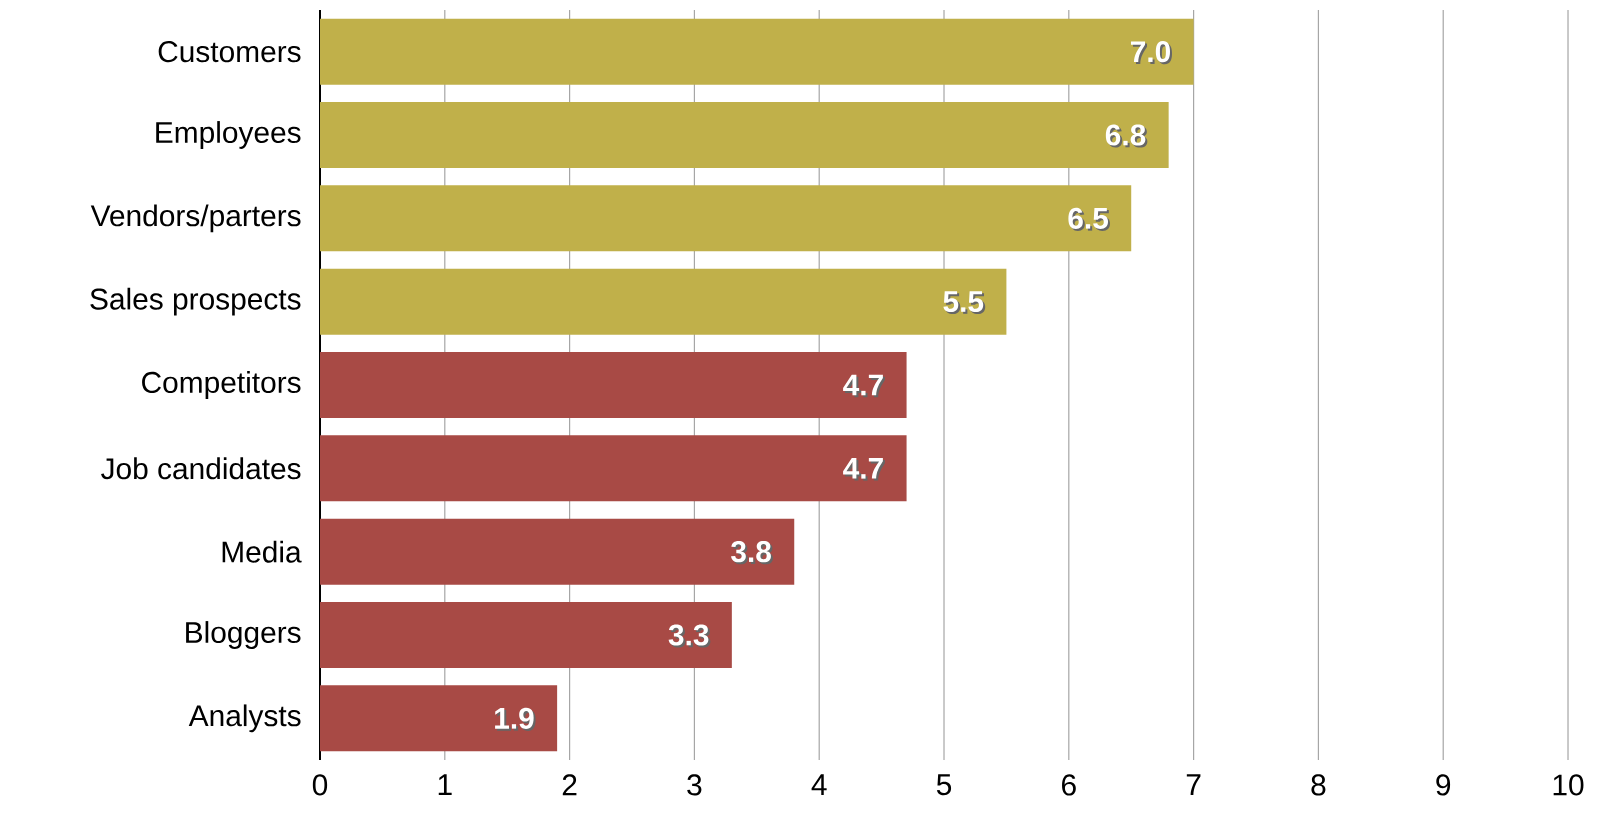  I want to click on x-tick-label: 0, so click(320, 785).